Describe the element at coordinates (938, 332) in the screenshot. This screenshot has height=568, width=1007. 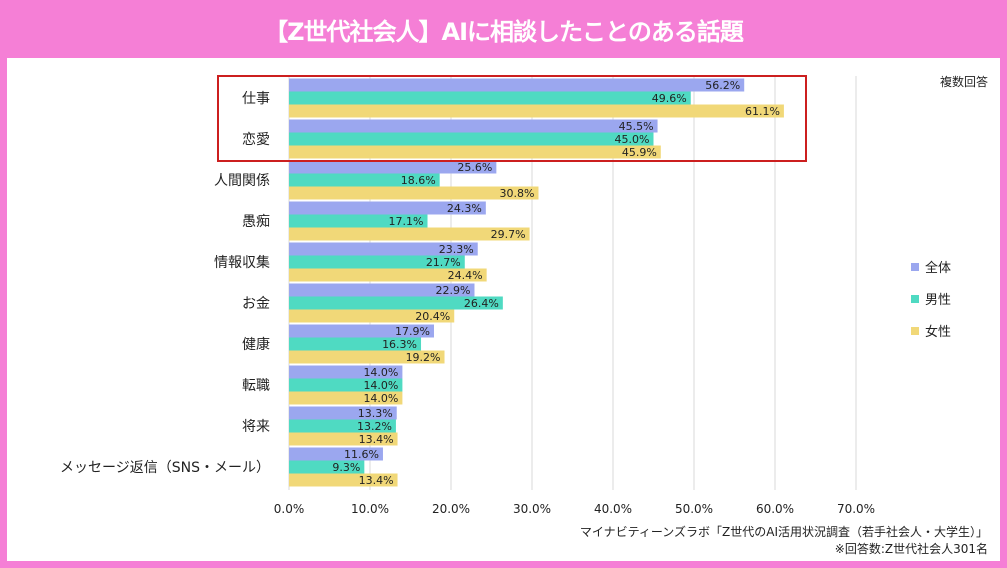
I see `legend-label: 女性` at that location.